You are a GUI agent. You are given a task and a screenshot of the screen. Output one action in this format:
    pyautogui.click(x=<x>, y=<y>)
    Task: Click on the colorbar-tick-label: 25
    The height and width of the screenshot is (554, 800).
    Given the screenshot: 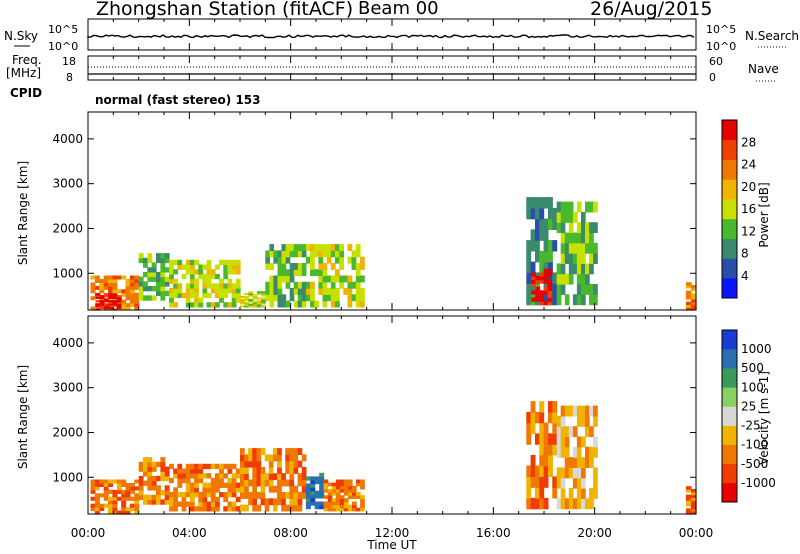 What is the action you would take?
    pyautogui.click(x=748, y=406)
    